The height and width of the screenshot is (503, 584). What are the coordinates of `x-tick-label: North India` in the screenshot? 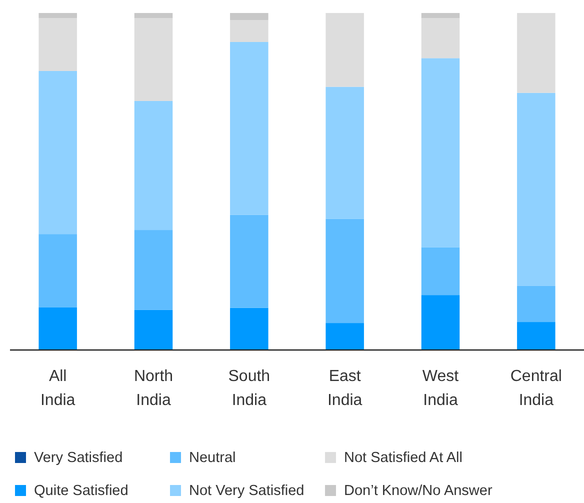 It's located at (154, 388).